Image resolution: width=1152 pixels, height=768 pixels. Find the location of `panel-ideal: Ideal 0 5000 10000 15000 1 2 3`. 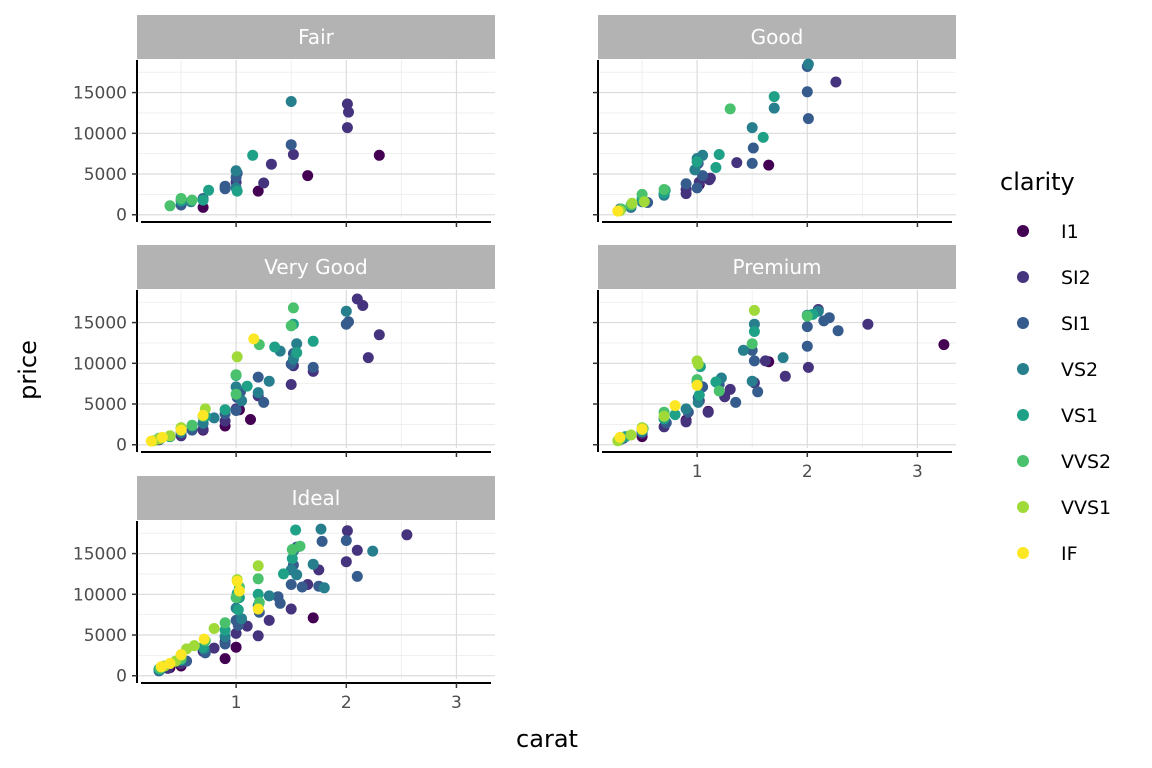

panel-ideal: Ideal 0 5000 10000 15000 1 2 3 is located at coordinates (284, 594).